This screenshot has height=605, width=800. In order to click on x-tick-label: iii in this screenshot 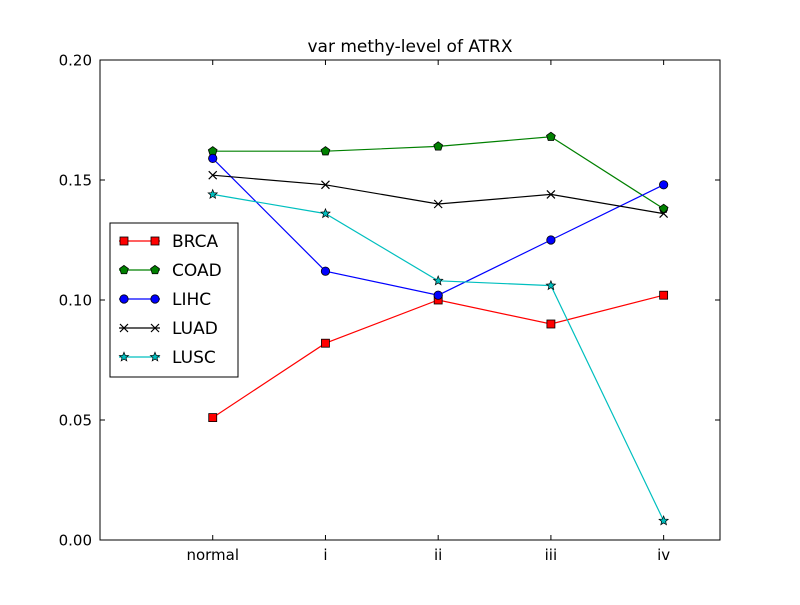, I will do `click(551, 555)`.